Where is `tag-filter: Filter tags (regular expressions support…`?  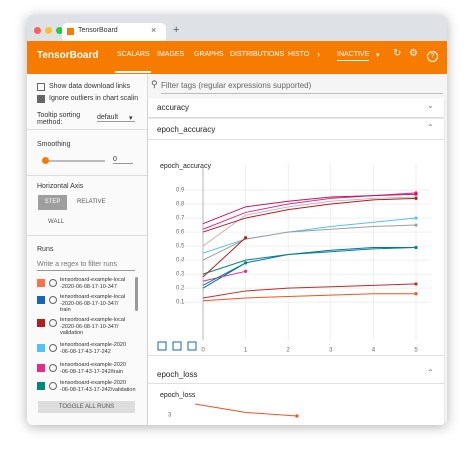 tag-filter: Filter tags (regular expressions support… is located at coordinates (302, 87).